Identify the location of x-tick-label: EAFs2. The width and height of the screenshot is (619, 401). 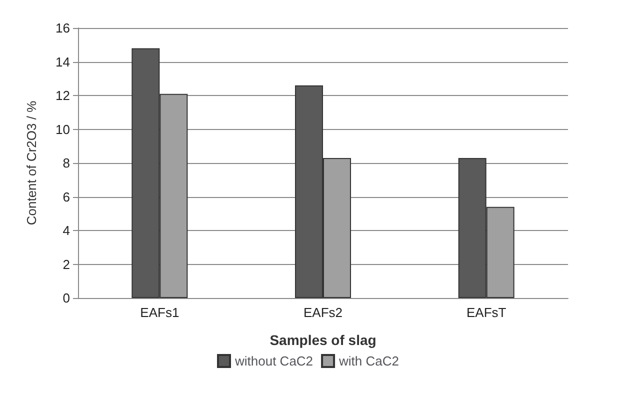
(323, 312).